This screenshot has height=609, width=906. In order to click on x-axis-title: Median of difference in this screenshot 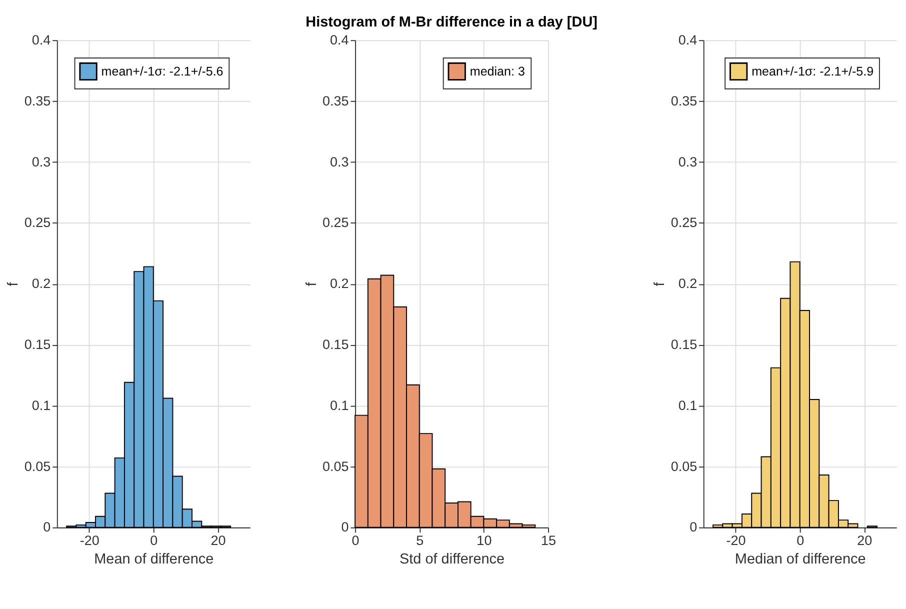, I will do `click(800, 560)`.